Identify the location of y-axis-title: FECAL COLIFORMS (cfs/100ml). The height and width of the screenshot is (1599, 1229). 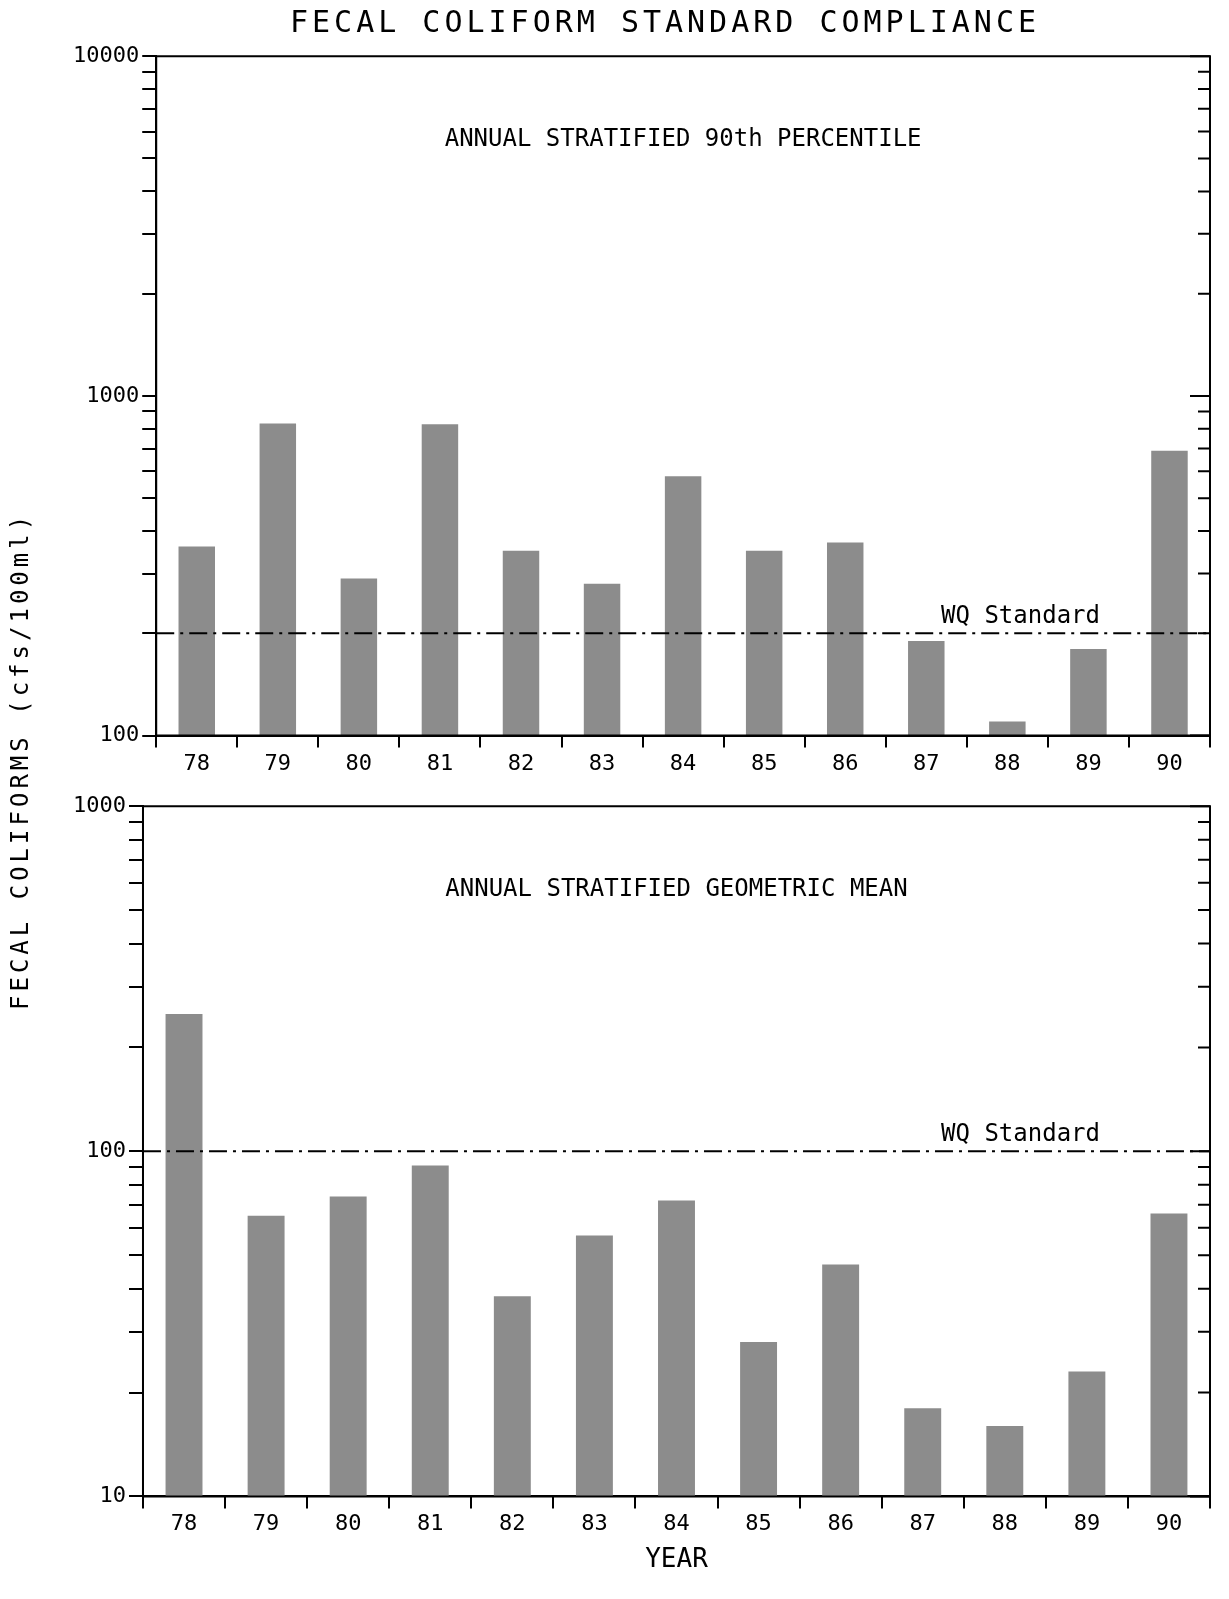
(20, 760).